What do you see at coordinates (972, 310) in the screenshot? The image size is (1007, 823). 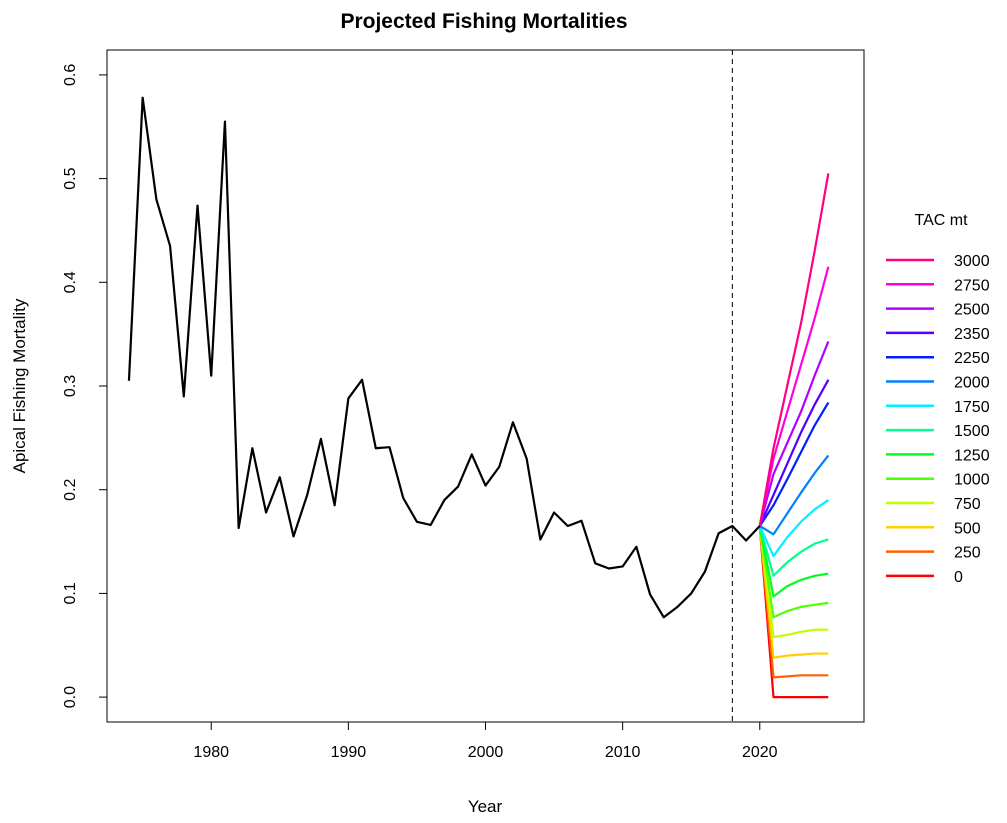 I see `legend-label-2500: 2500` at bounding box center [972, 310].